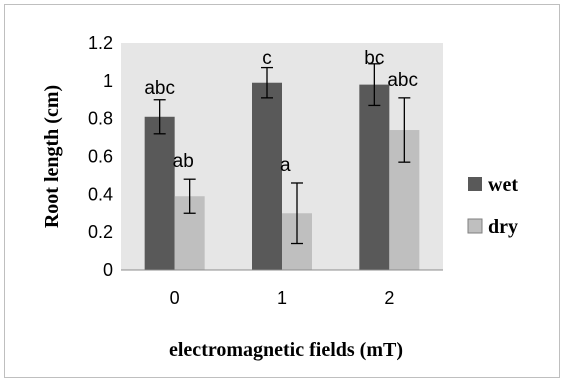  What do you see at coordinates (285, 165) in the screenshot?
I see `significance-label: a` at bounding box center [285, 165].